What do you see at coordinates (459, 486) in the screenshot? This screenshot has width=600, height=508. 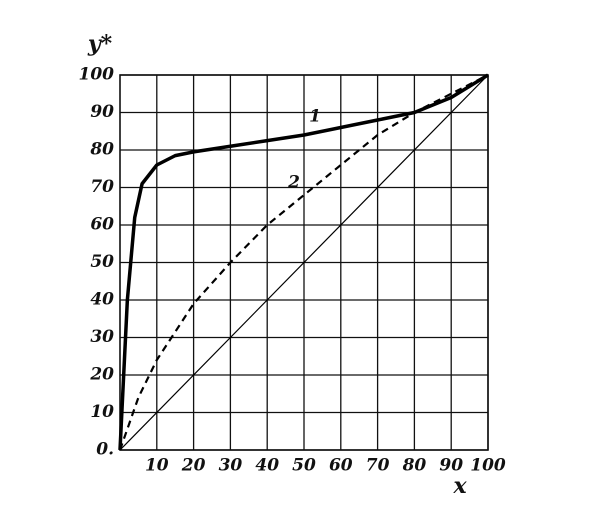 I see `x-axis-label: x` at bounding box center [459, 486].